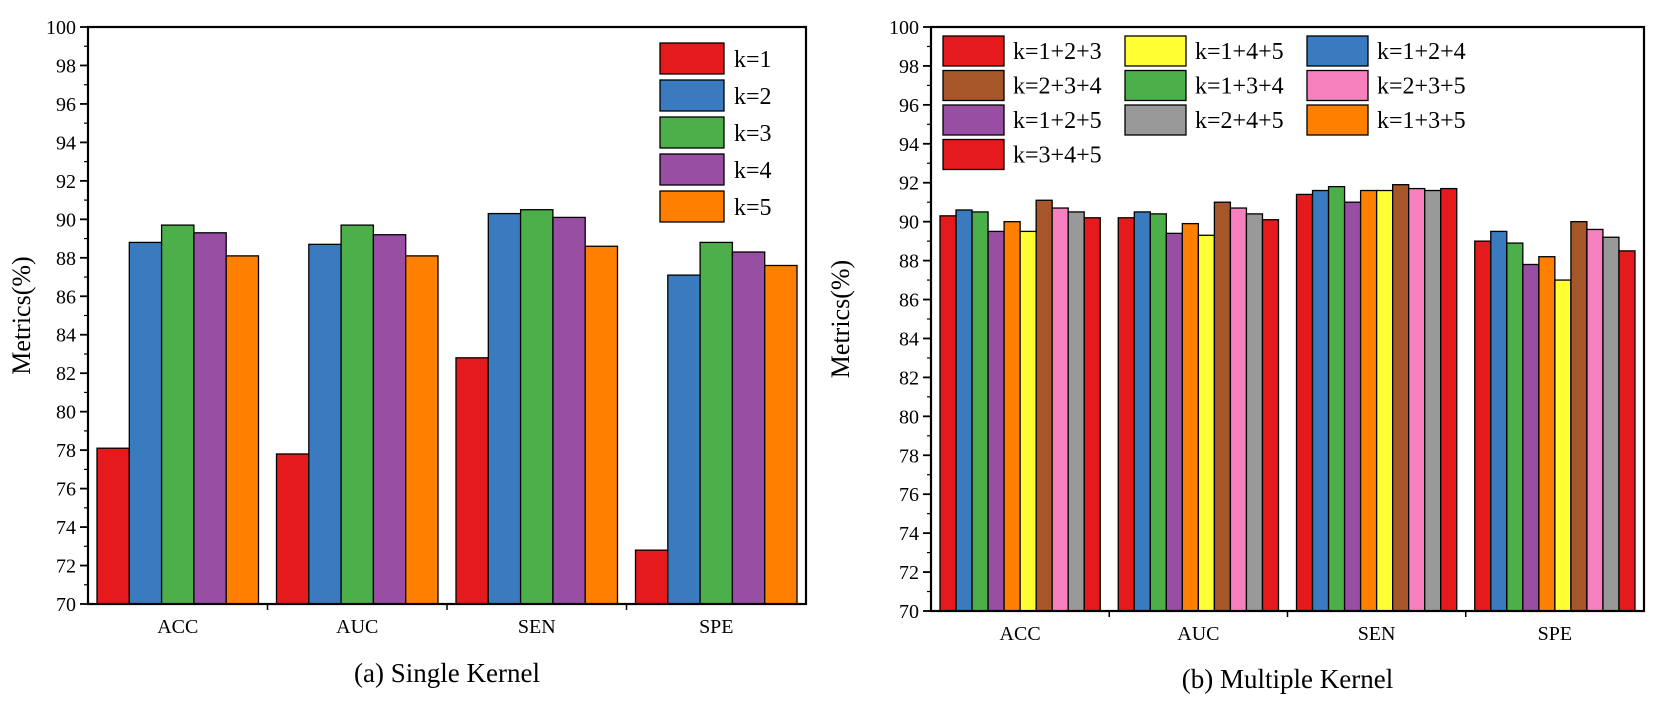 This screenshot has width=1661, height=705. I want to click on y-tick-label: 78, so click(66, 451).